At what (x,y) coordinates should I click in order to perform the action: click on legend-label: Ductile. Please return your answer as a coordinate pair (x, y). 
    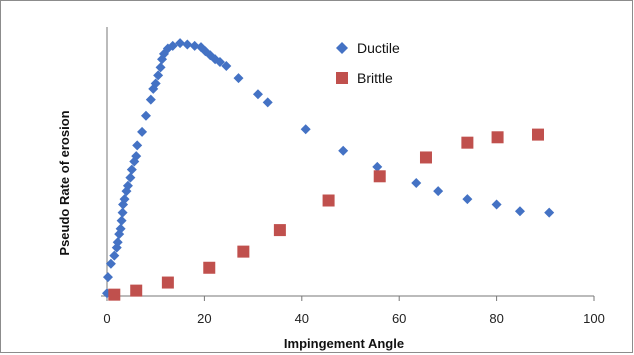
    Looking at the image, I should click on (378, 48).